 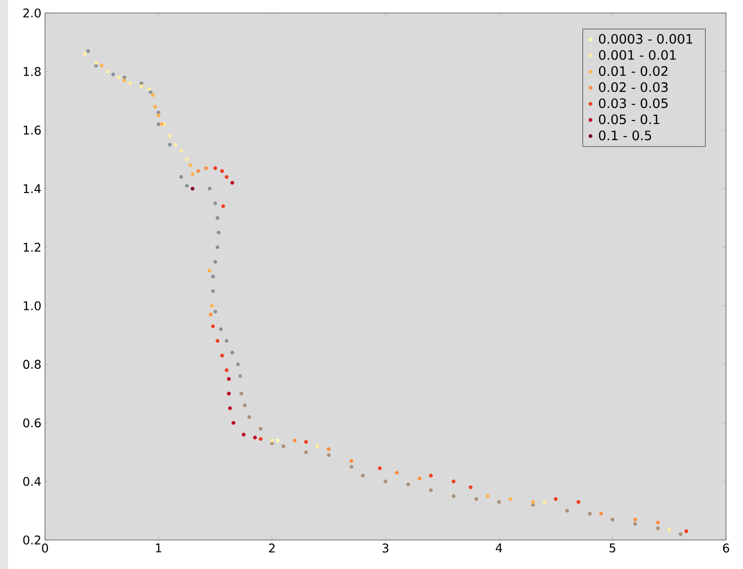 What do you see at coordinates (159, 548) in the screenshot?
I see `x-tick-label: 1` at bounding box center [159, 548].